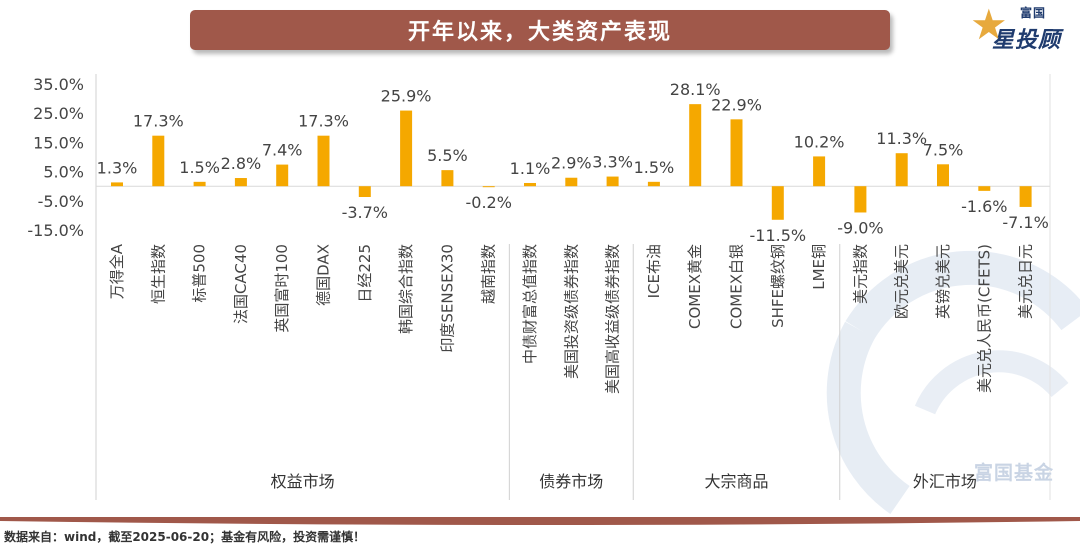 The height and width of the screenshot is (547, 1080). What do you see at coordinates (58, 84) in the screenshot?
I see `y-tick-label: 35.0%` at bounding box center [58, 84].